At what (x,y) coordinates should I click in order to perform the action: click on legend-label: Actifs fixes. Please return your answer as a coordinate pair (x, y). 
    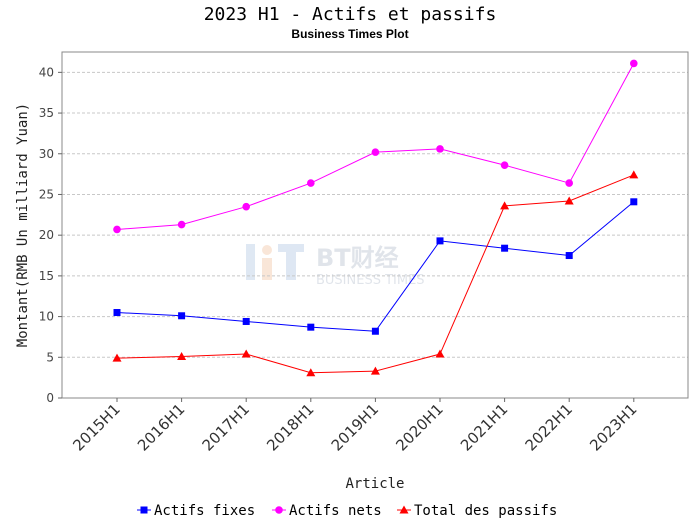
    Looking at the image, I should click on (204, 511).